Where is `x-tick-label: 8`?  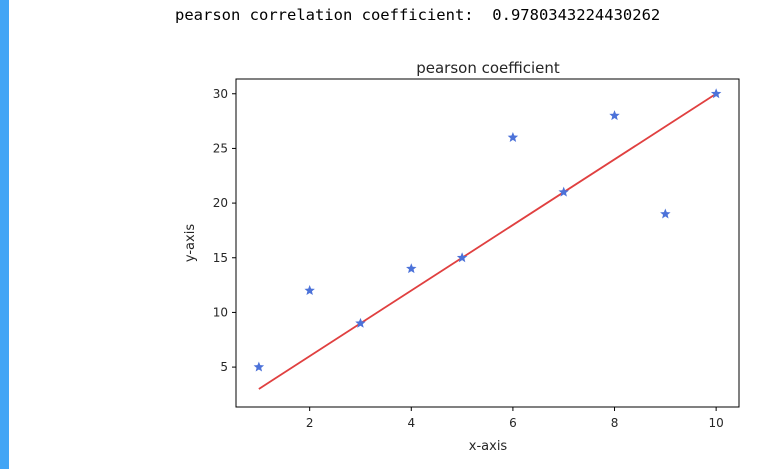
x-tick-label: 8 is located at coordinates (615, 423).